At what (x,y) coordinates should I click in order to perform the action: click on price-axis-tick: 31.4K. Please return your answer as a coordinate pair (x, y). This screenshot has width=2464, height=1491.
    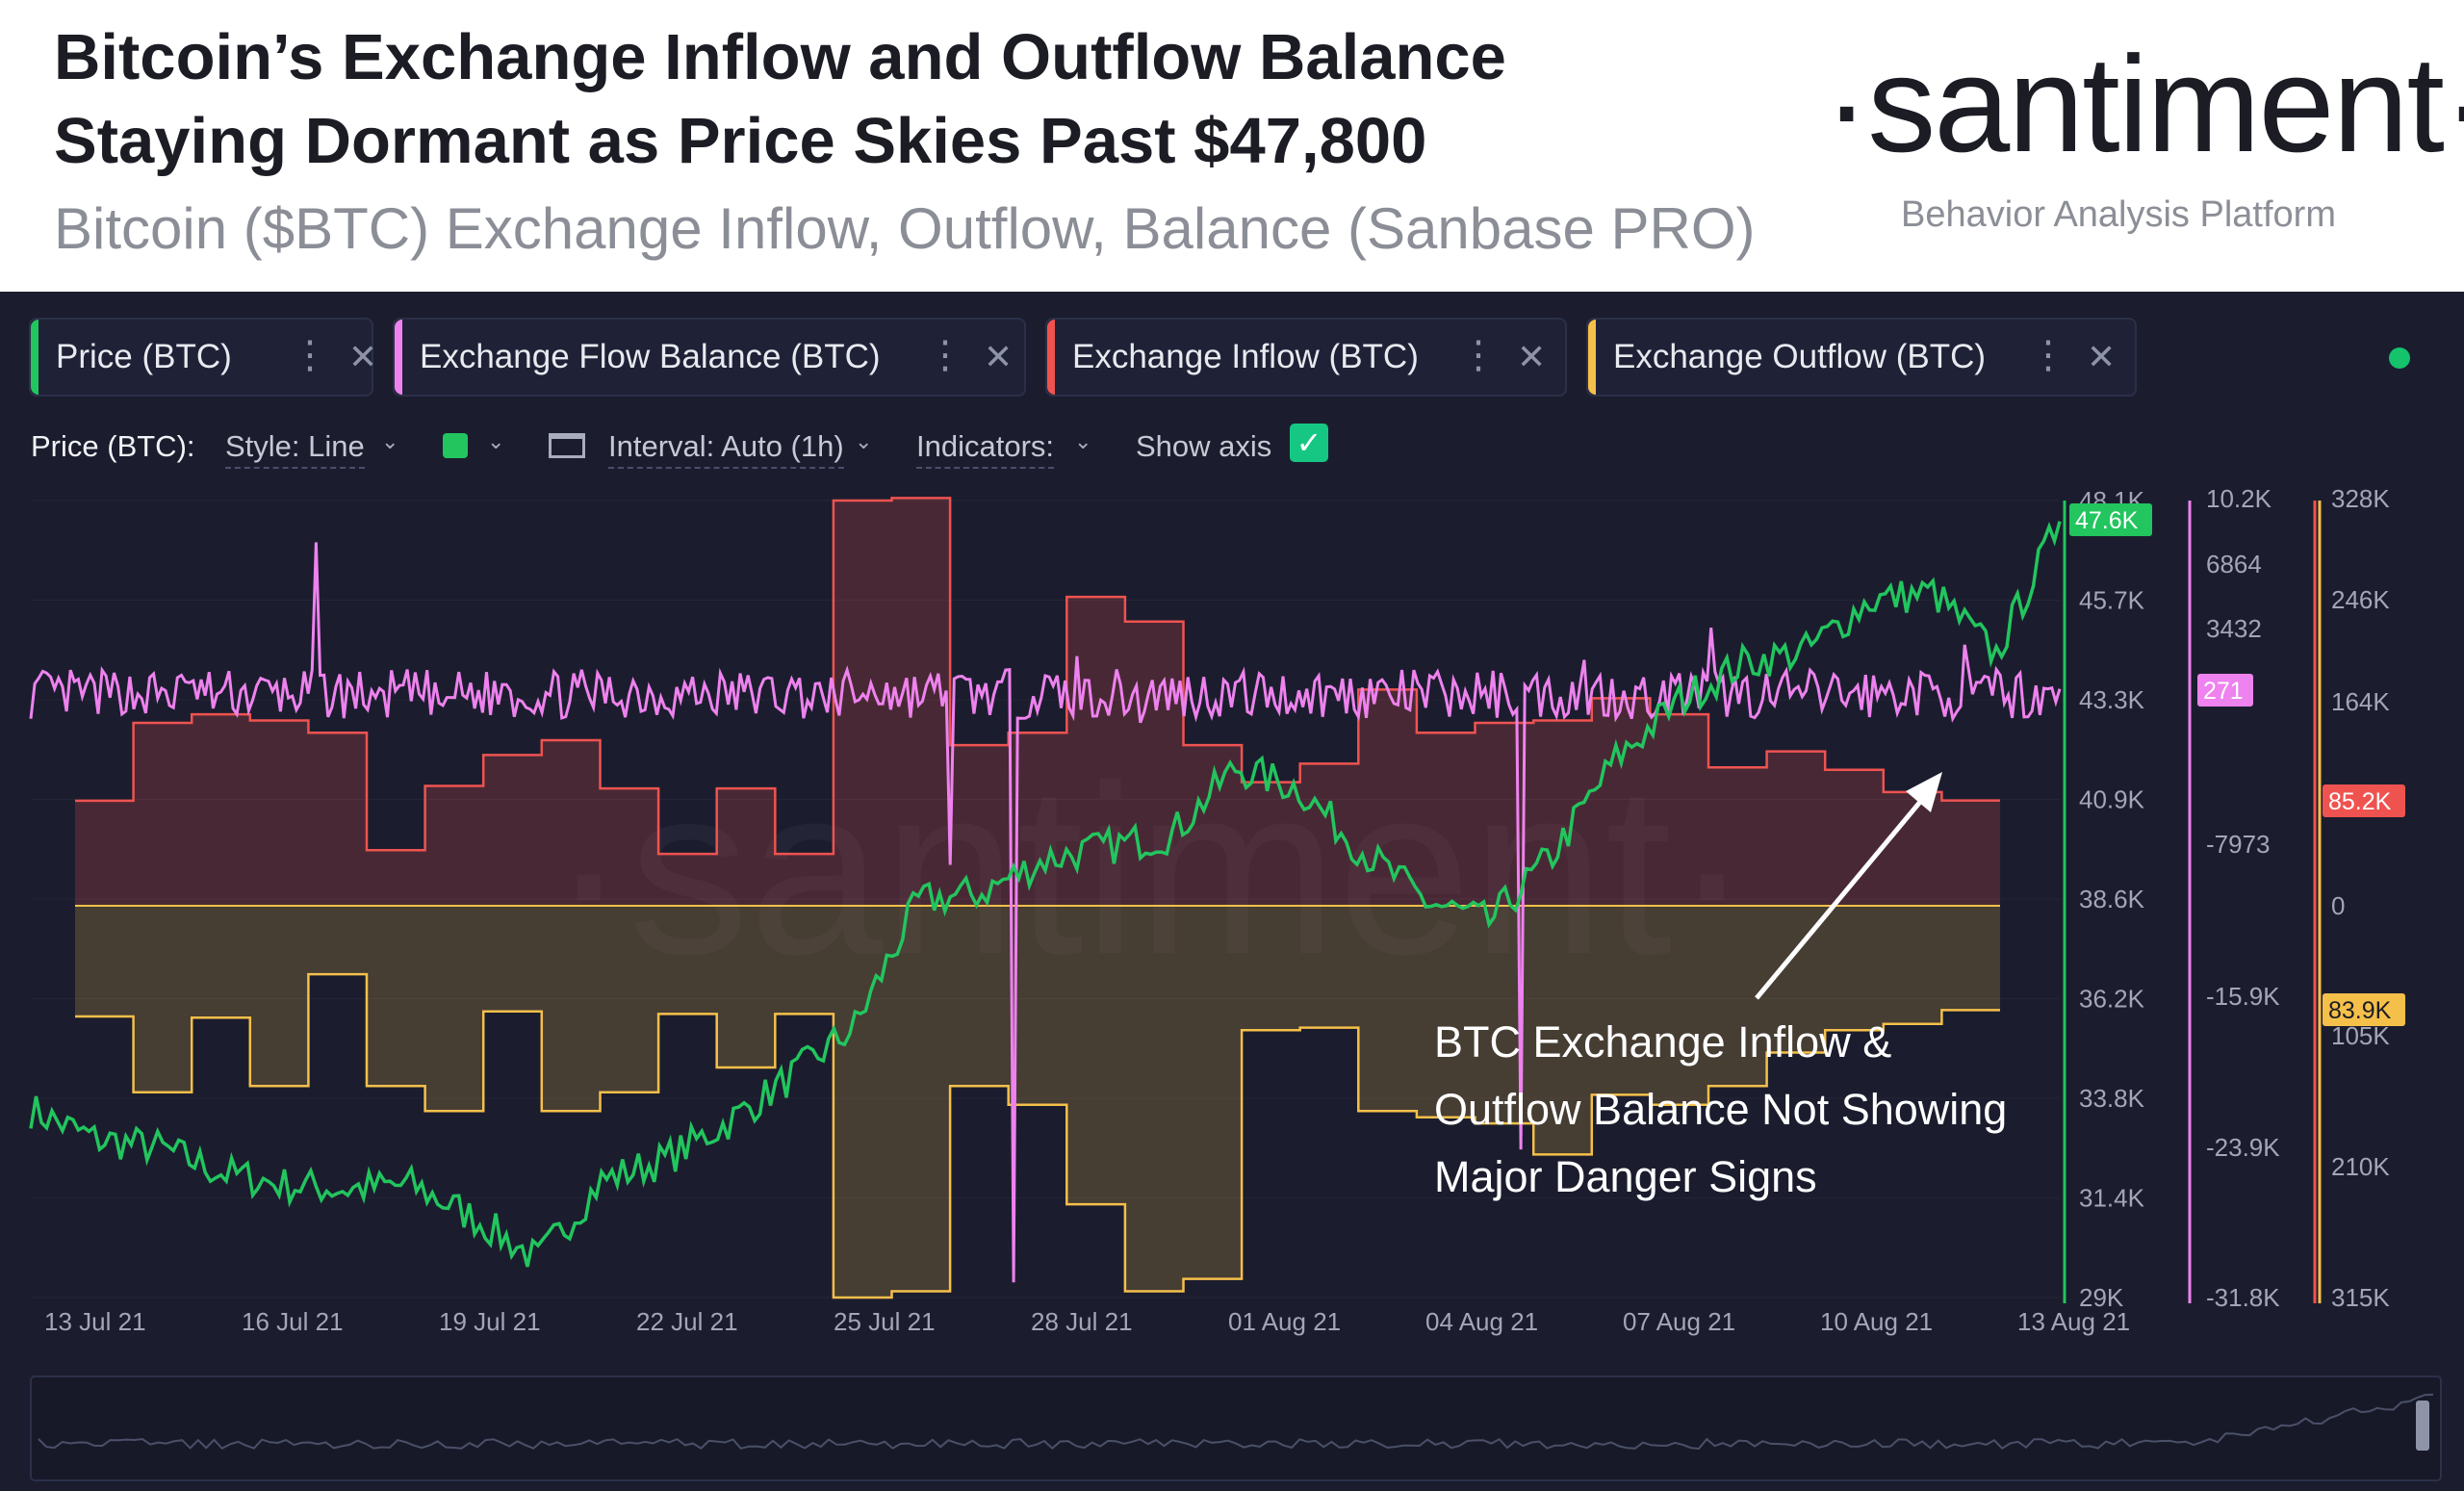
    Looking at the image, I should click on (2112, 1198).